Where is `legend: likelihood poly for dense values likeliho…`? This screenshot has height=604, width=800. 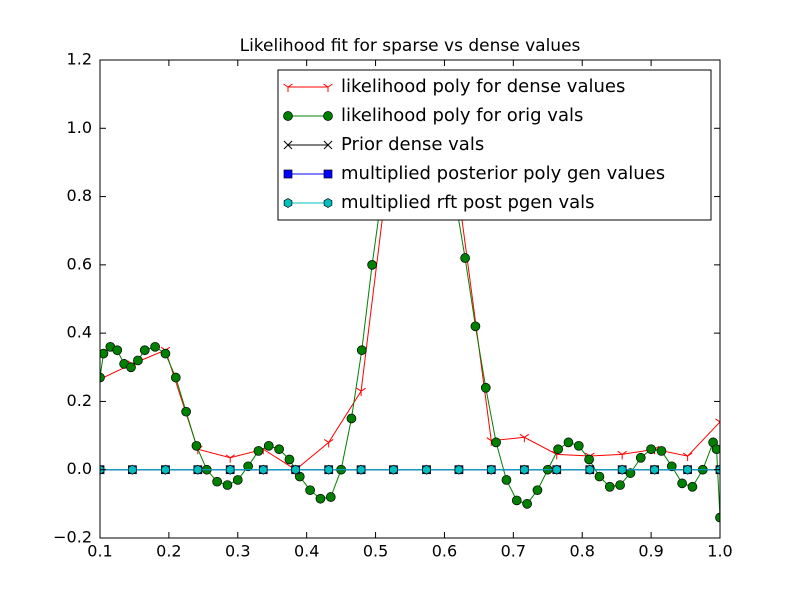
legend: likelihood poly for dense values likeliho… is located at coordinates (494, 145).